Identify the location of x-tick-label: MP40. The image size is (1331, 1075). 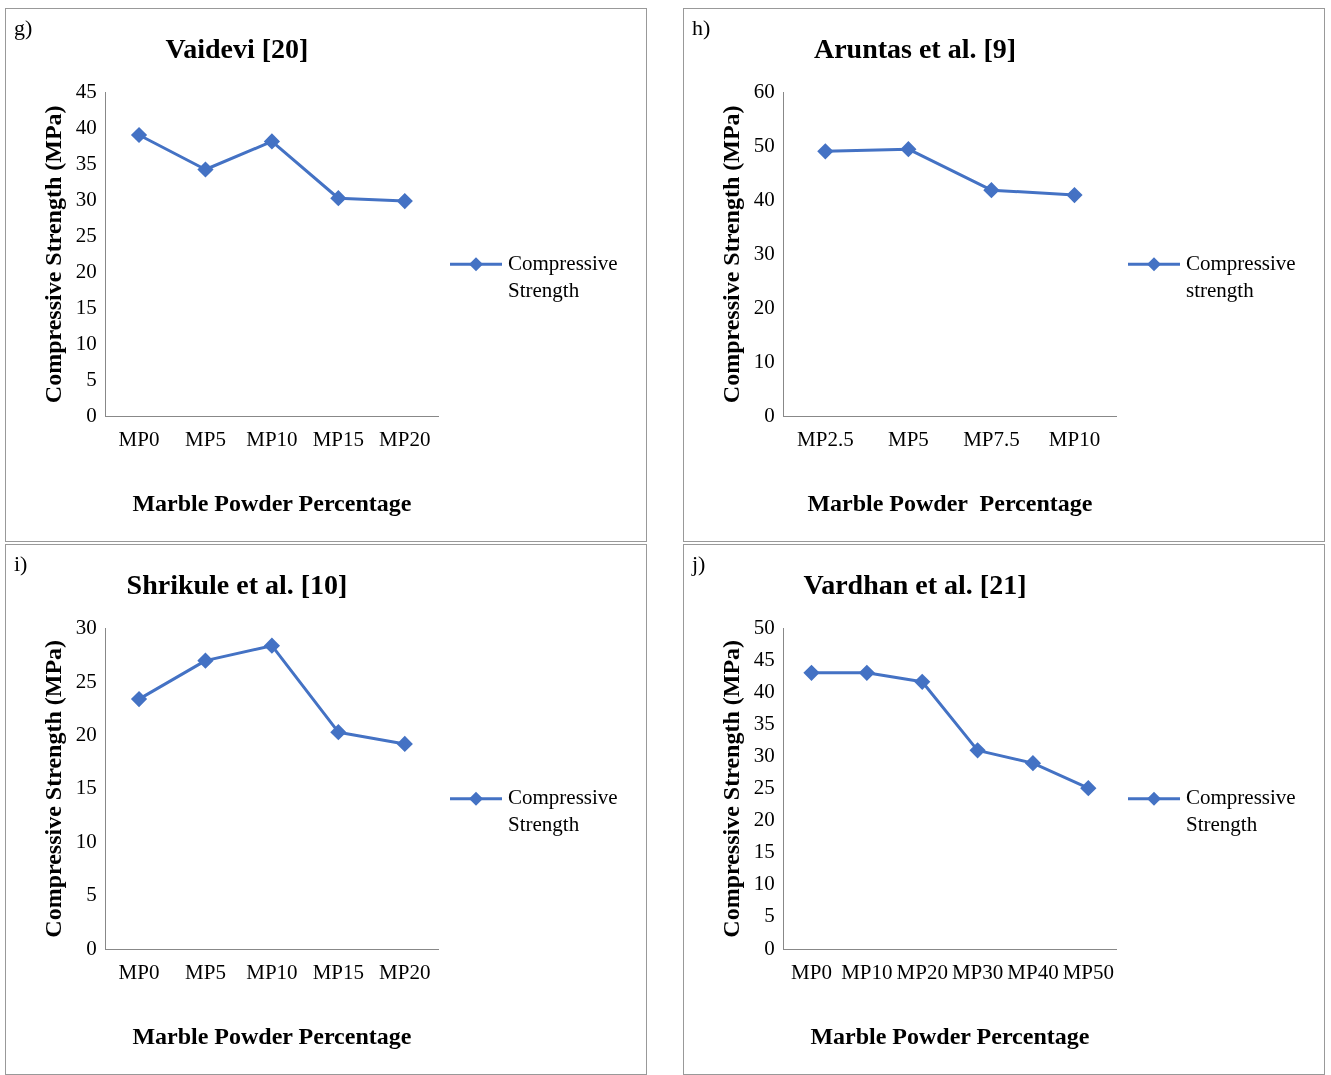
(1033, 972).